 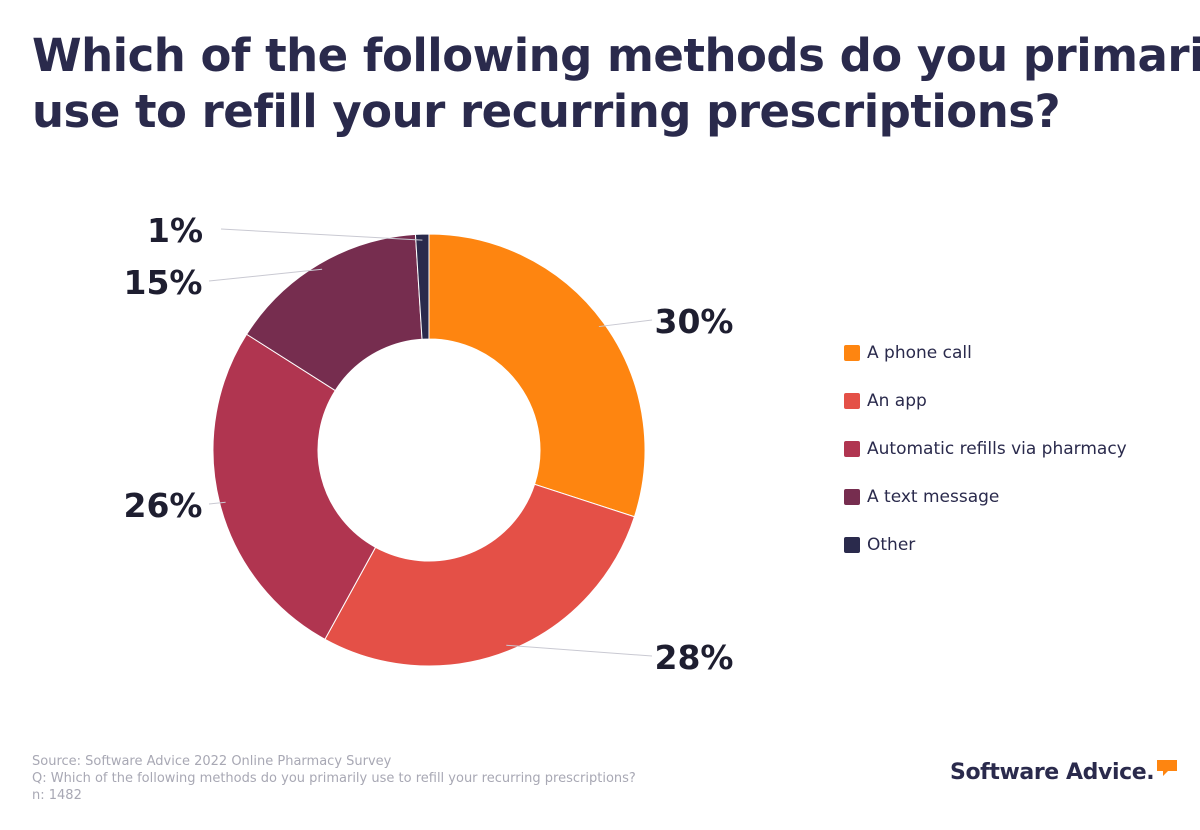 What do you see at coordinates (919, 353) in the screenshot?
I see `legend-label: A phone call` at bounding box center [919, 353].